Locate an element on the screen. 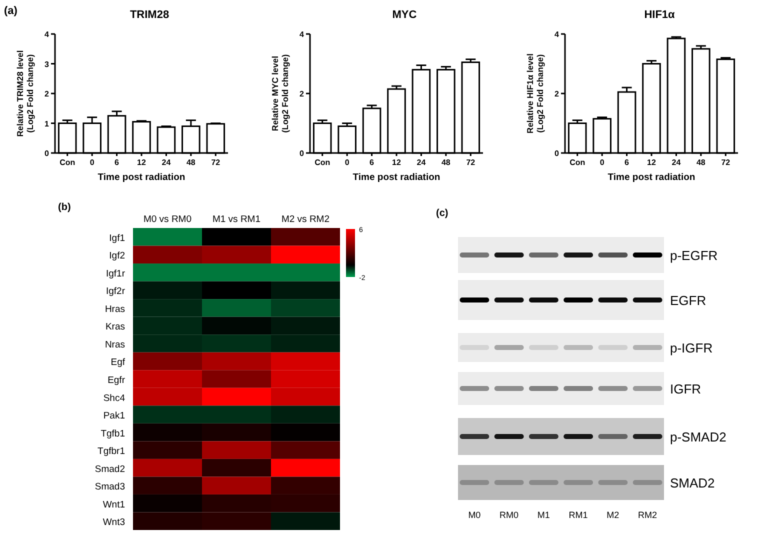 The height and width of the screenshot is (540, 765). category-label: RM2 is located at coordinates (648, 515).